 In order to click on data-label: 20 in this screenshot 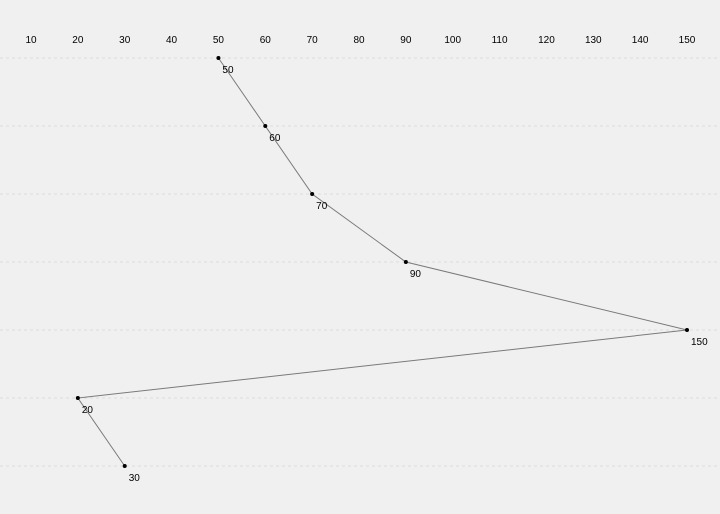, I will do `click(88, 410)`.